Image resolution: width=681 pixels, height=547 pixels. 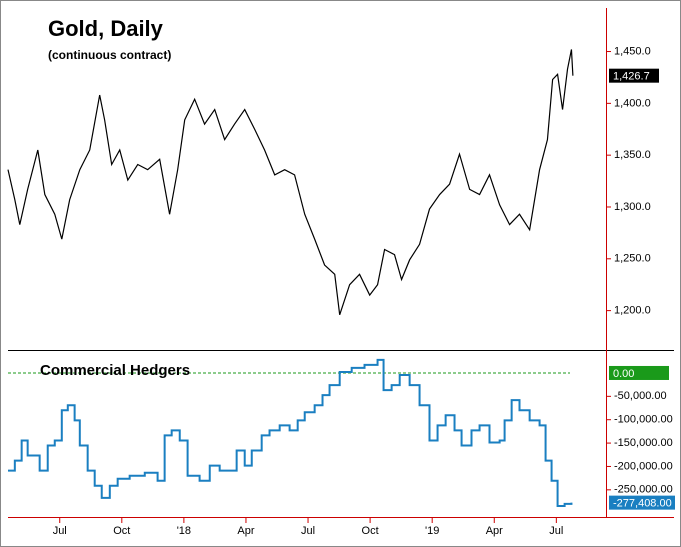 What do you see at coordinates (632, 207) in the screenshot?
I see `y-tick-label: 1,300.0` at bounding box center [632, 207].